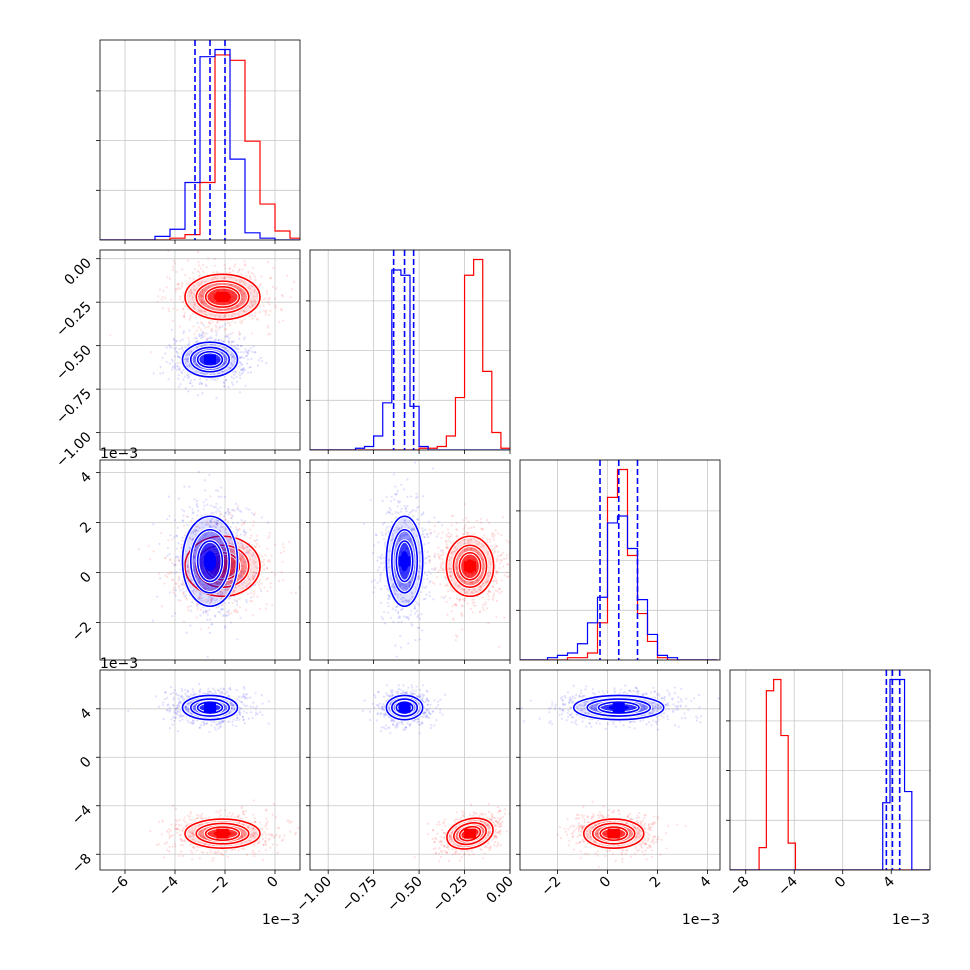  Describe the element at coordinates (177, 360) in the screenshot. I see `scatter-panel-1-0: 0.00−0.25−0.50−0.75−1.00` at that location.